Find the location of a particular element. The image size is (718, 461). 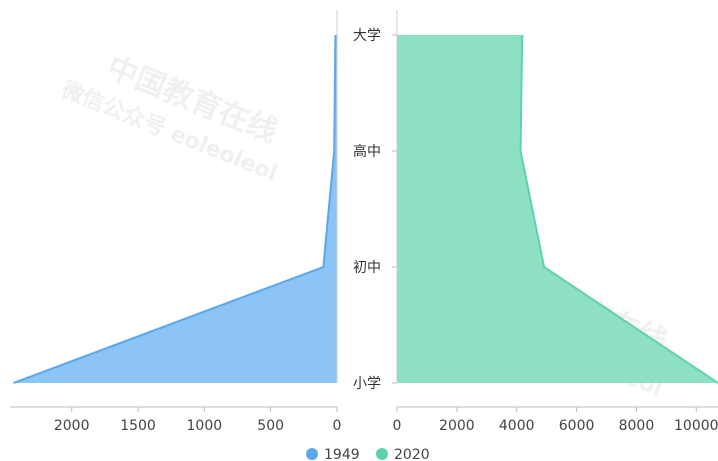

legend-item-1949: 1949 is located at coordinates (333, 454).